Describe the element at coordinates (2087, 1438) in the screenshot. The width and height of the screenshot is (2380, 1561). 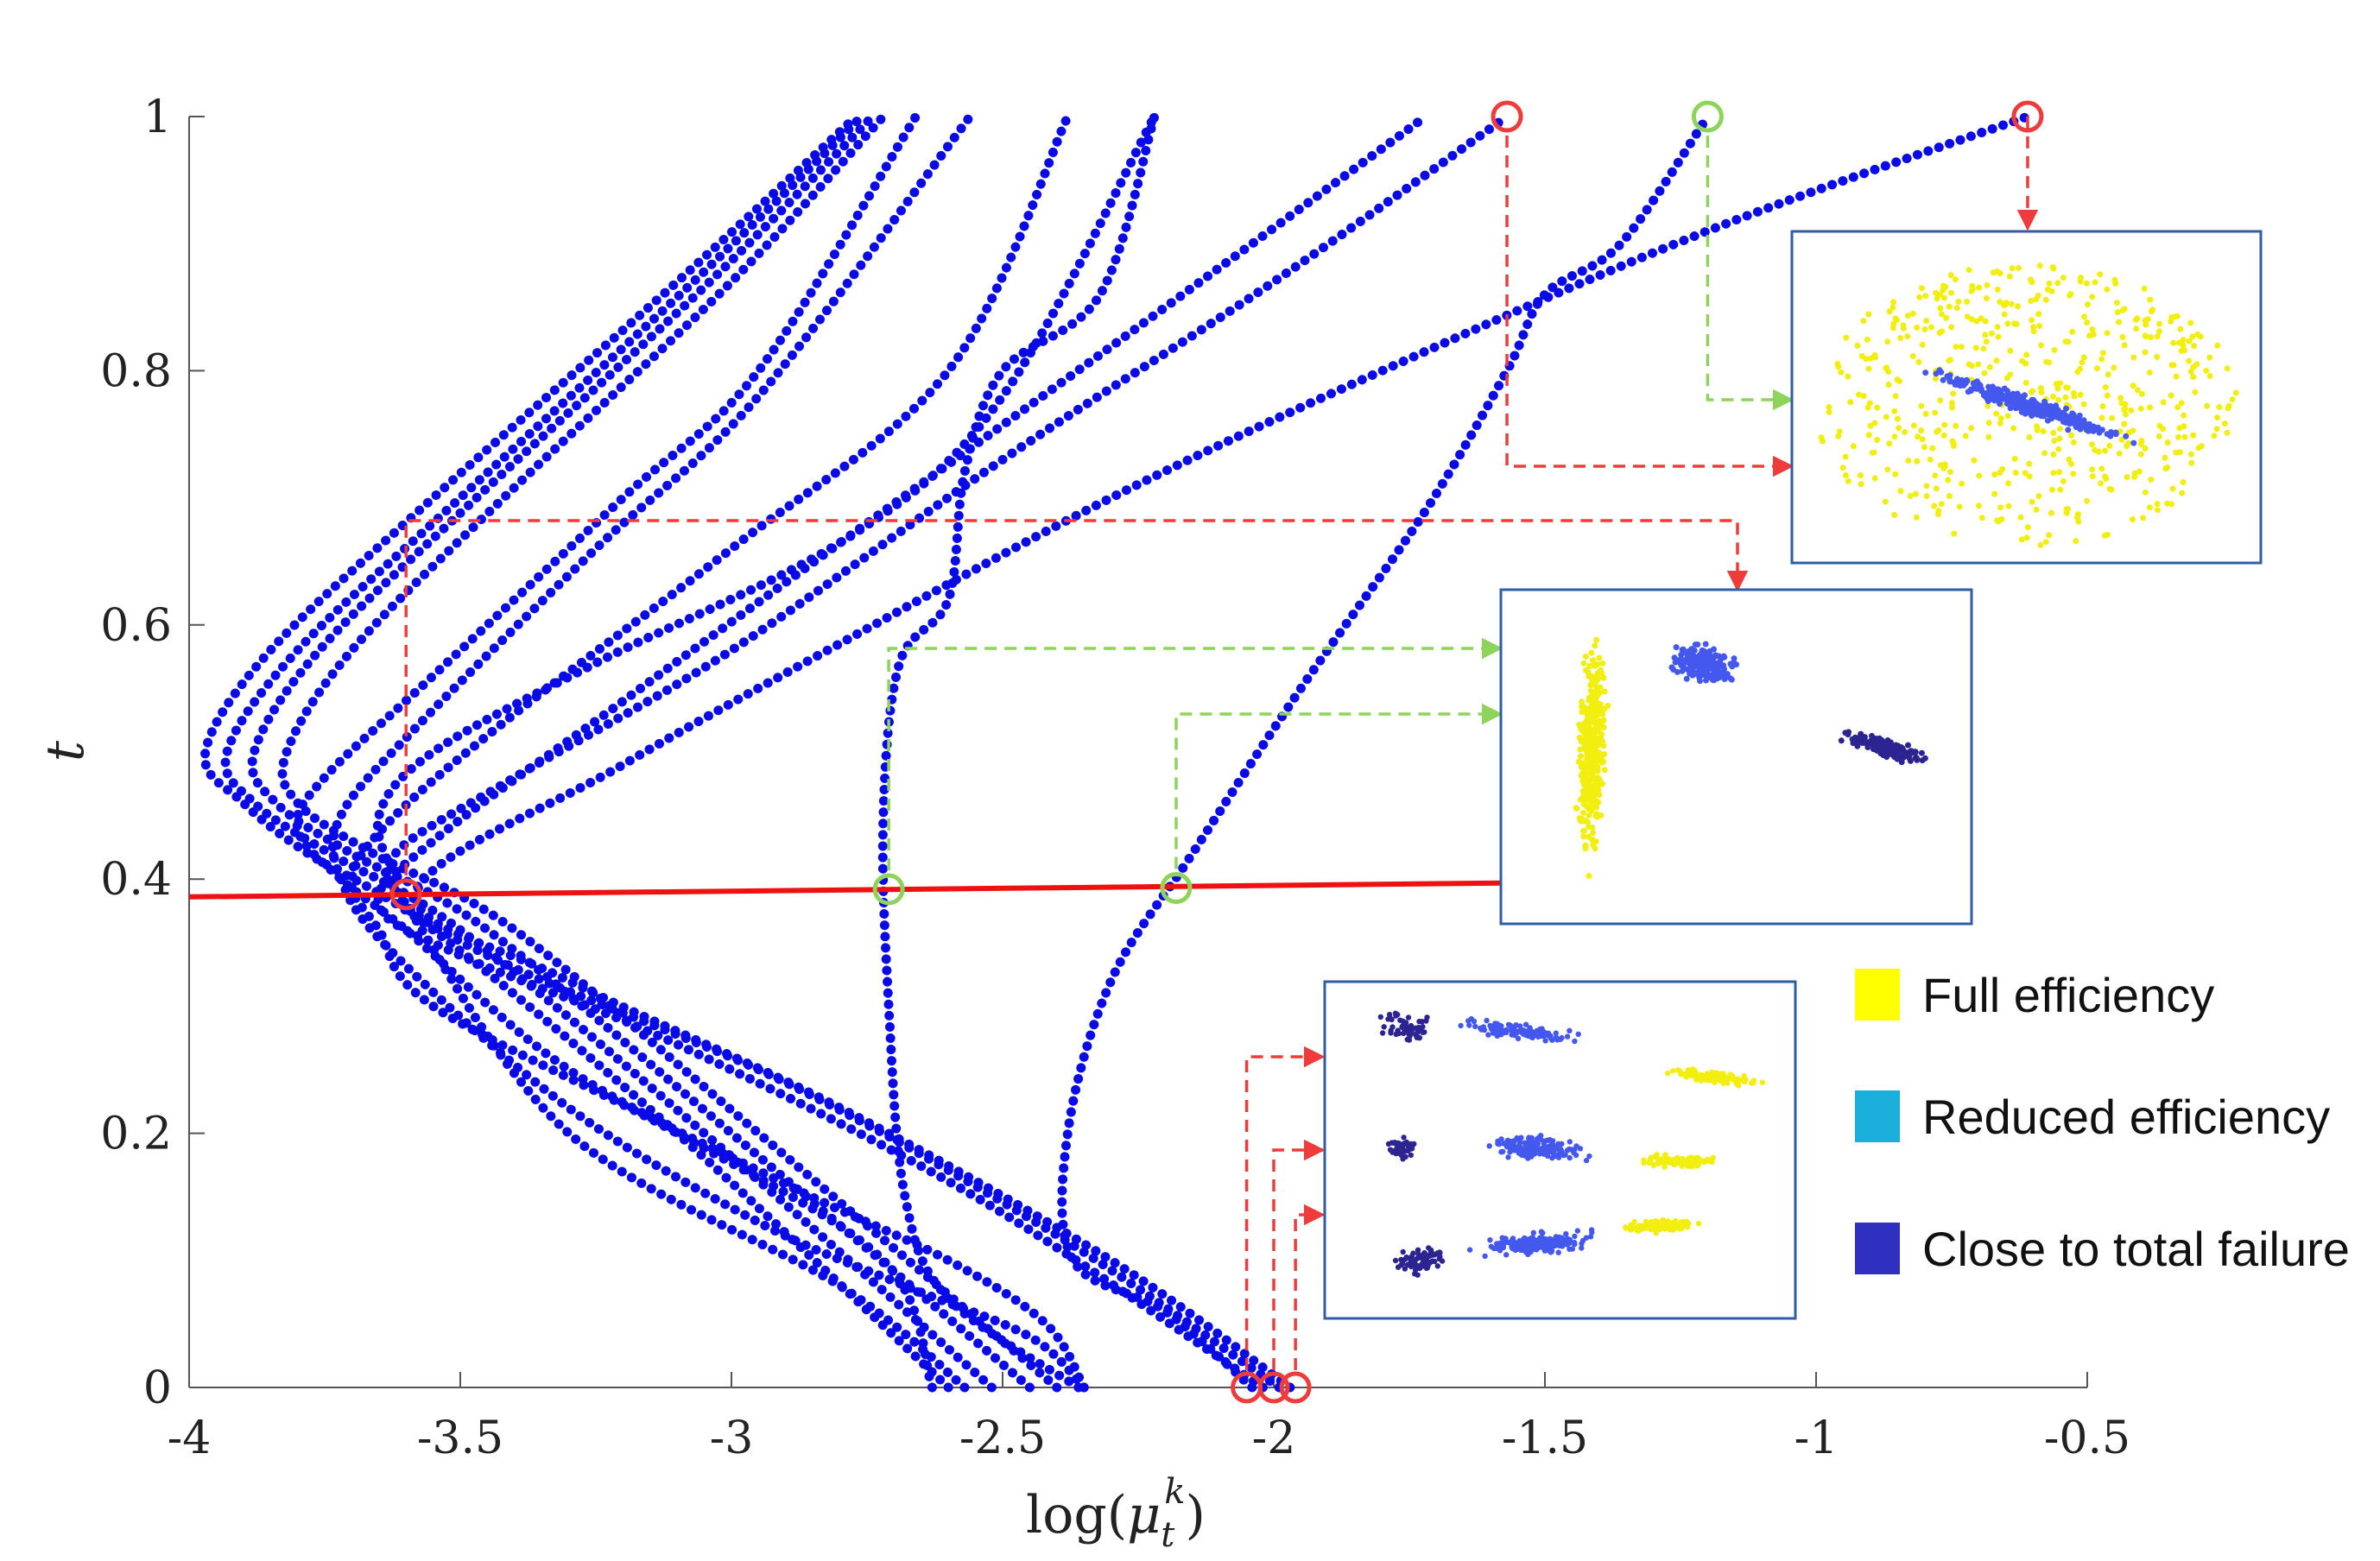
I see `x-tick-label: -0.5` at that location.